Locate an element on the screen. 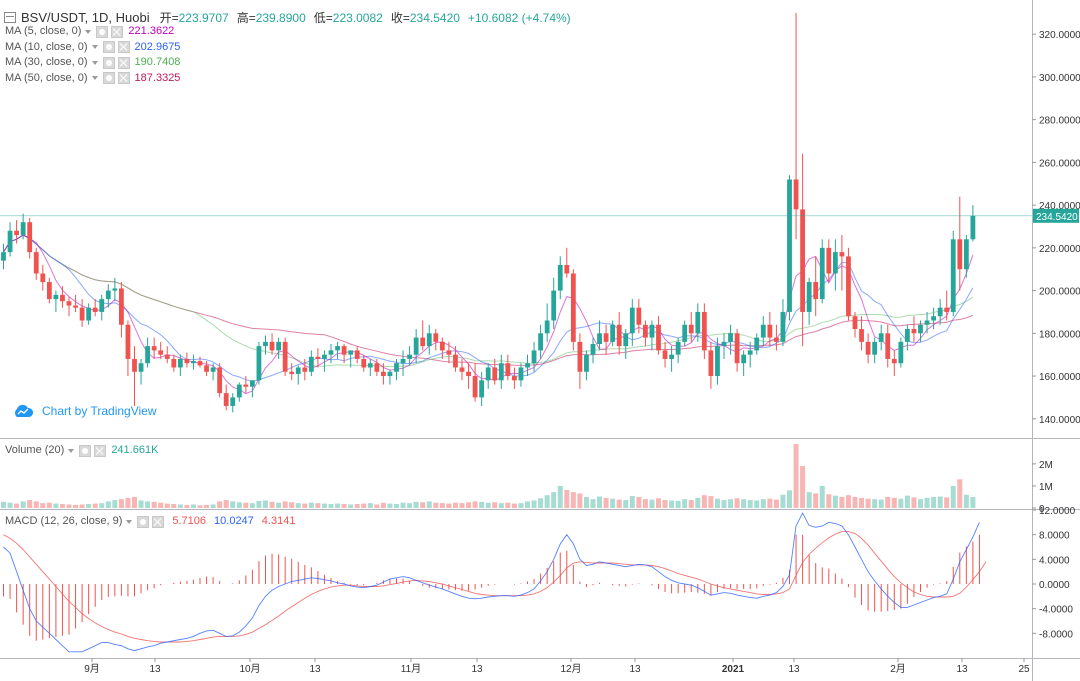 This screenshot has height=681, width=1080. ma-label: MA (10, close, 0) is located at coordinates (46, 46).